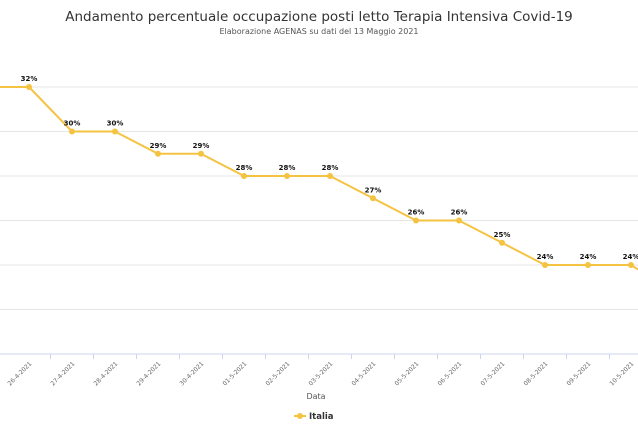  What do you see at coordinates (406, 373) in the screenshot?
I see `x-tick-label: 05-5-2021` at bounding box center [406, 373].